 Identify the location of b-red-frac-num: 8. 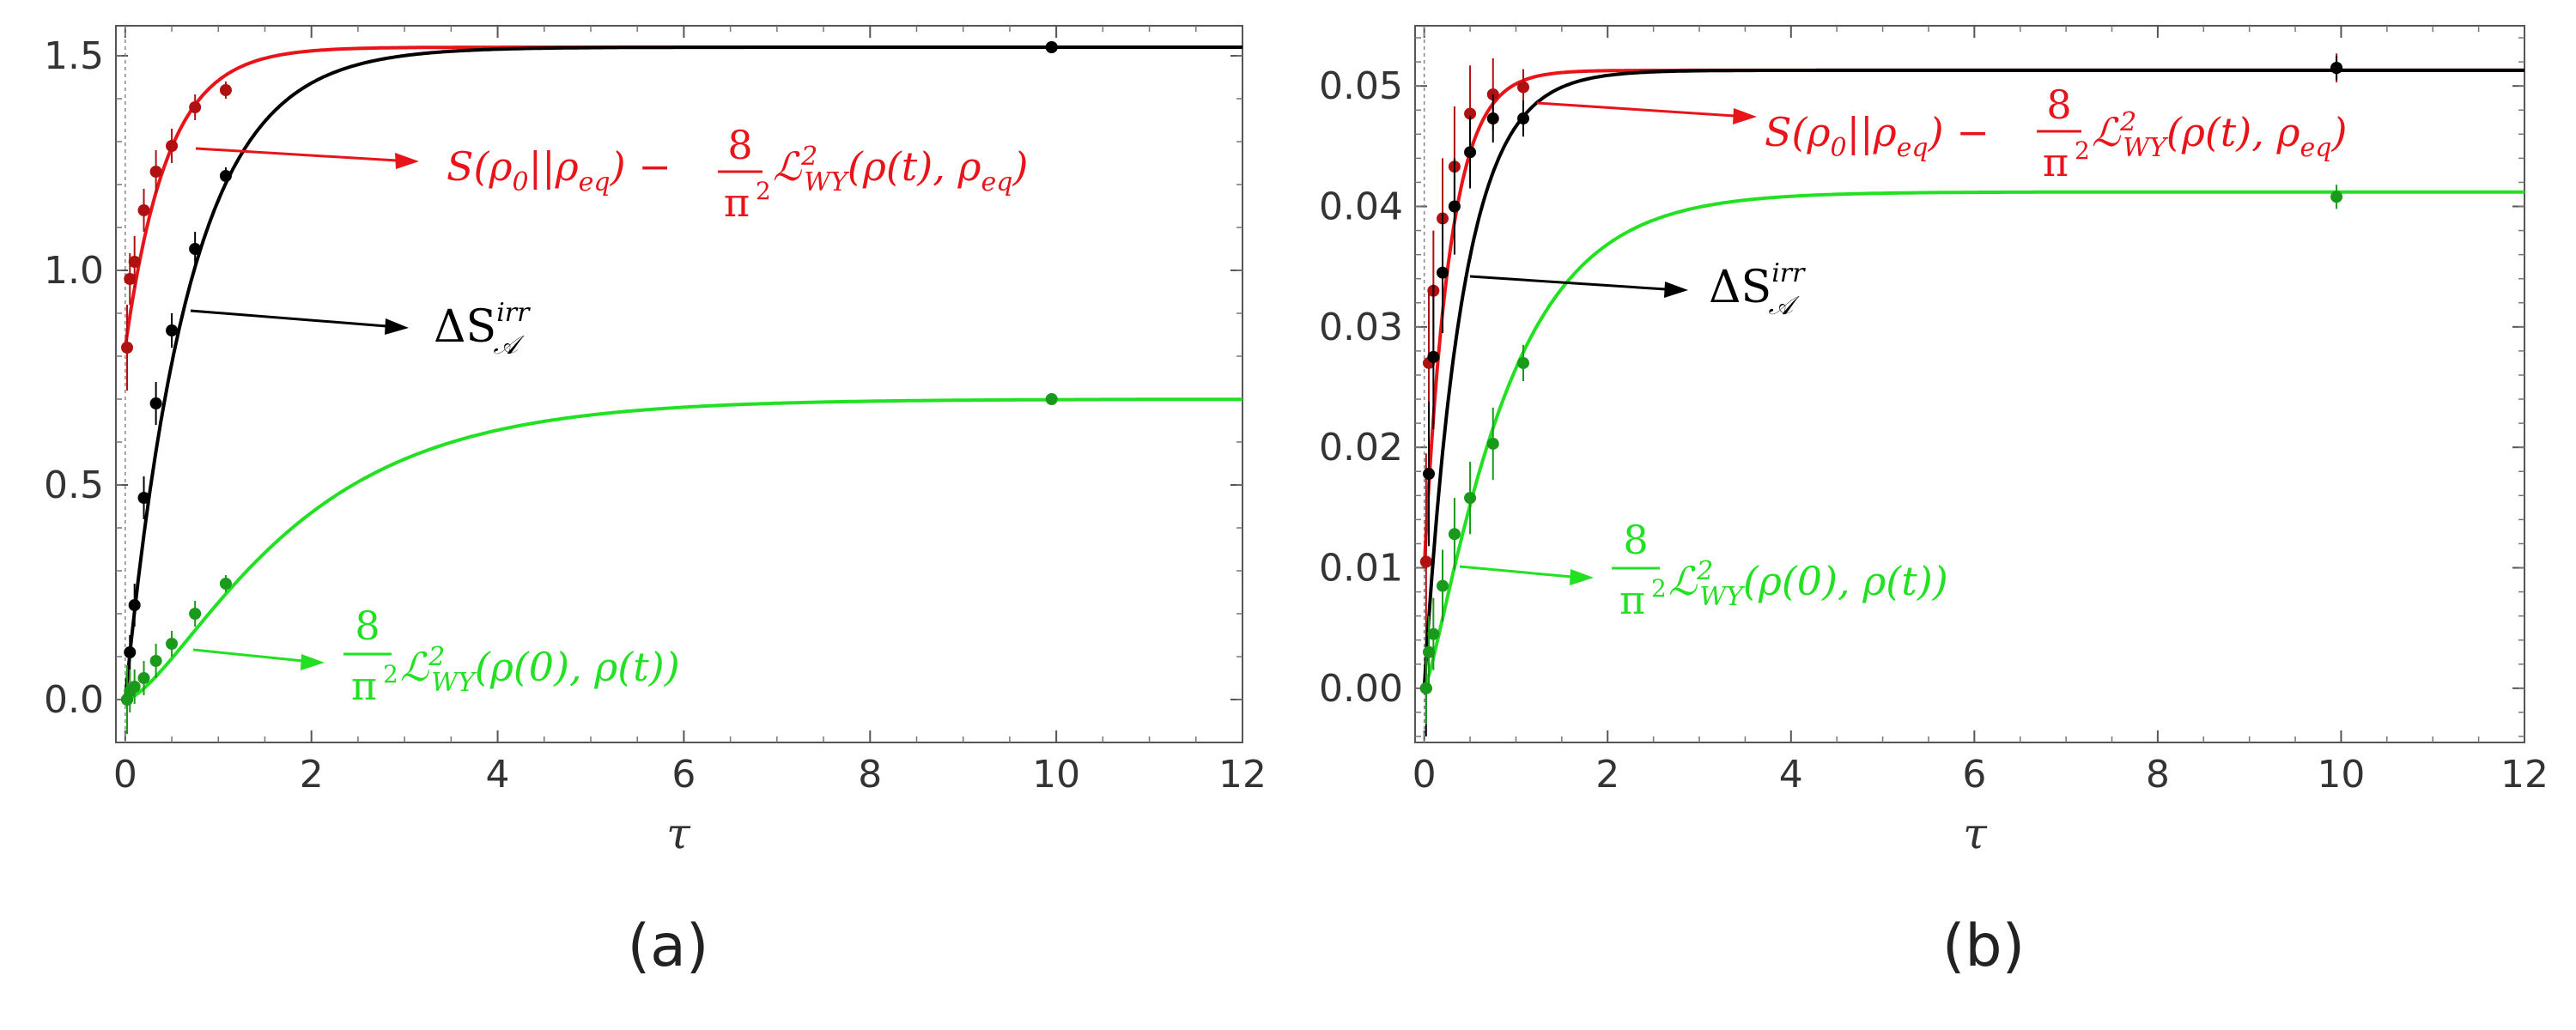
(2058, 105).